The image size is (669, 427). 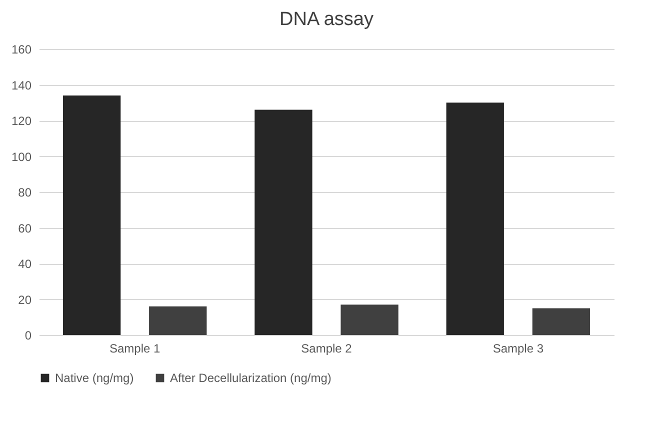 I want to click on x-tick-label: Sample 2, so click(x=326, y=349).